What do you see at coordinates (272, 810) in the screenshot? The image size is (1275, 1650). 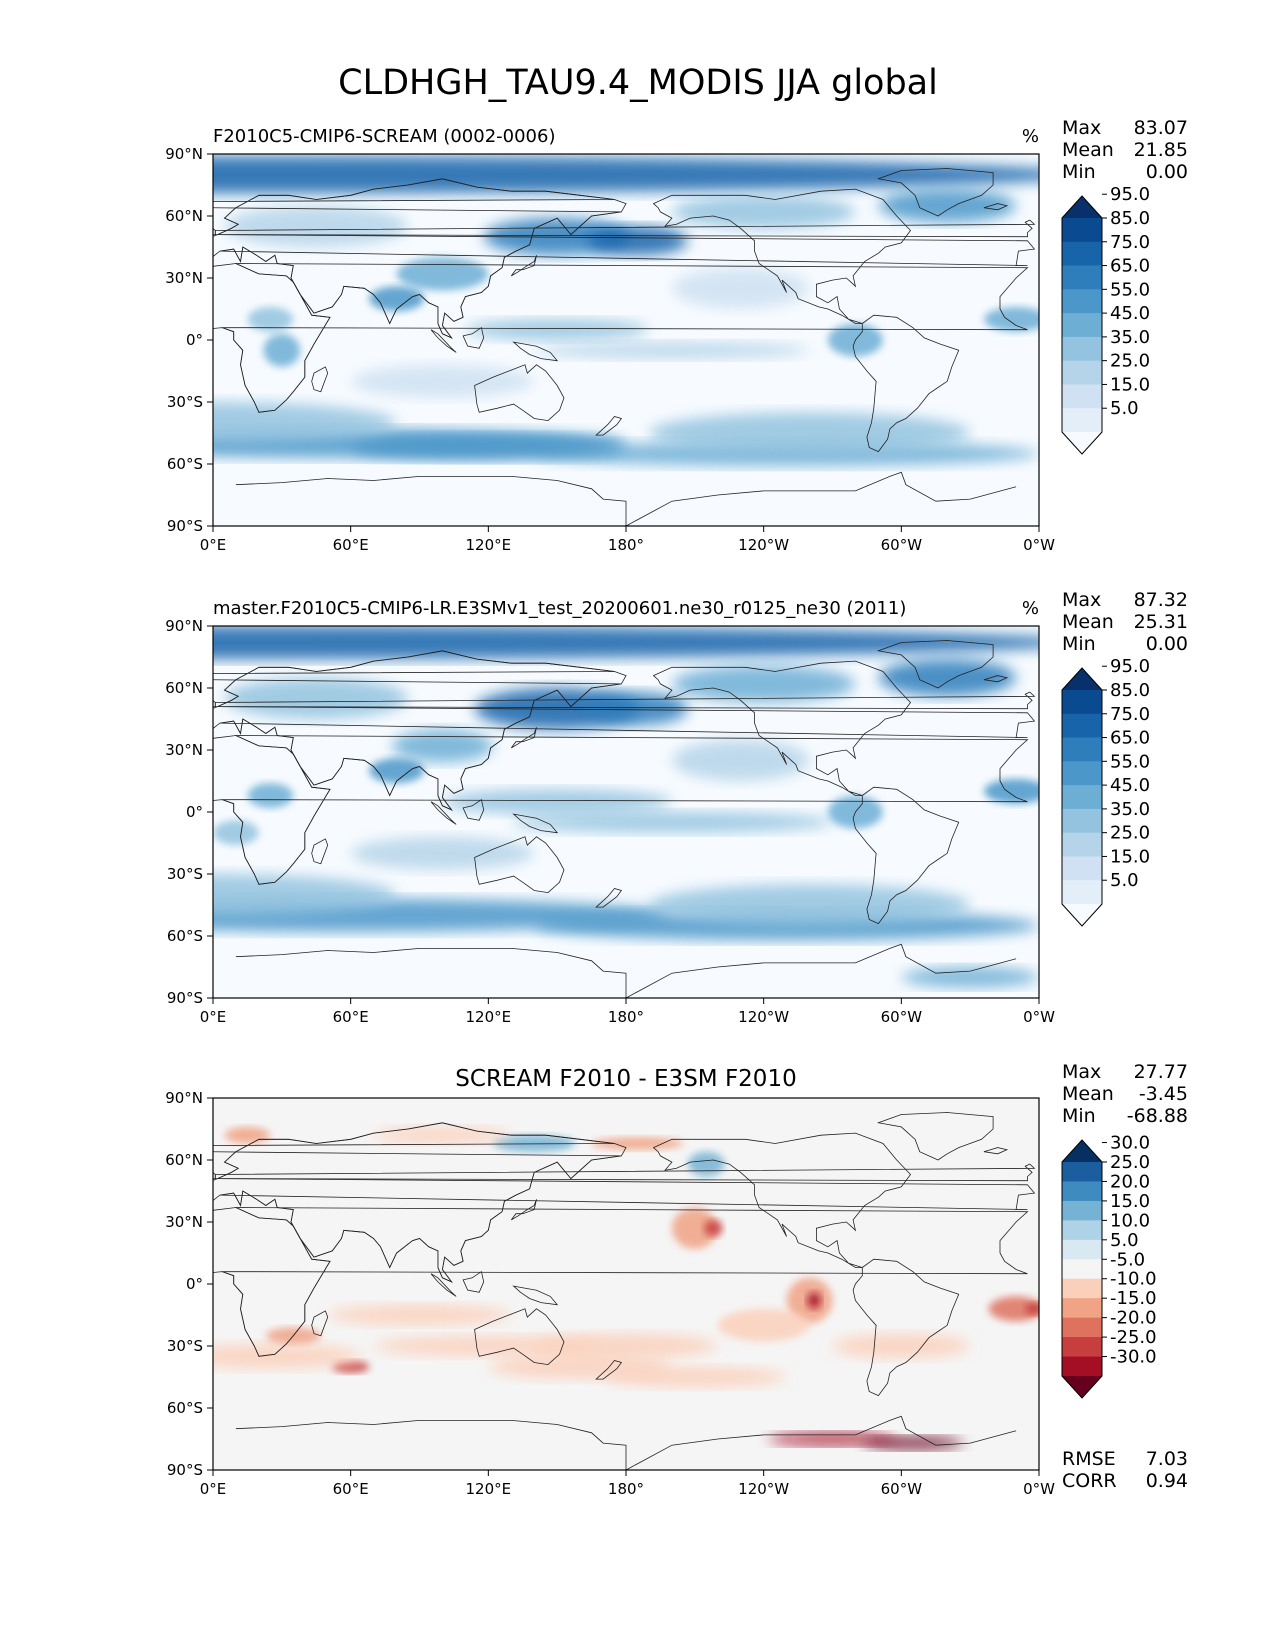 I see `coastline-africa` at bounding box center [272, 810].